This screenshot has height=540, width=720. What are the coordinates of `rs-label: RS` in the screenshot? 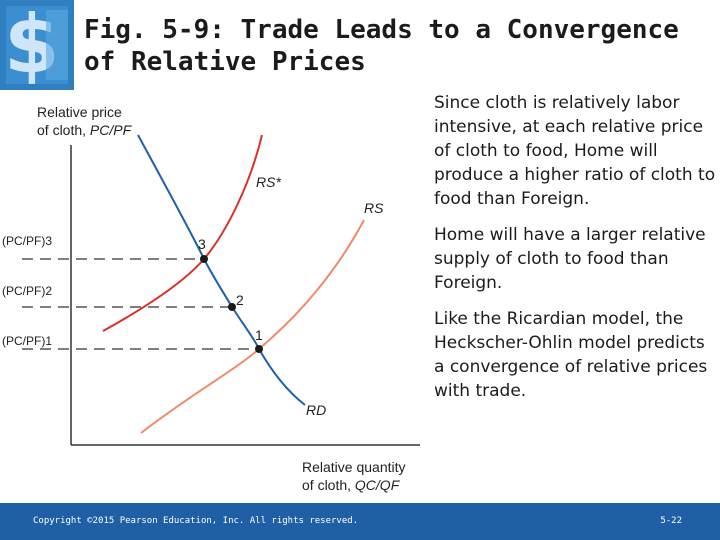 It's located at (374, 208).